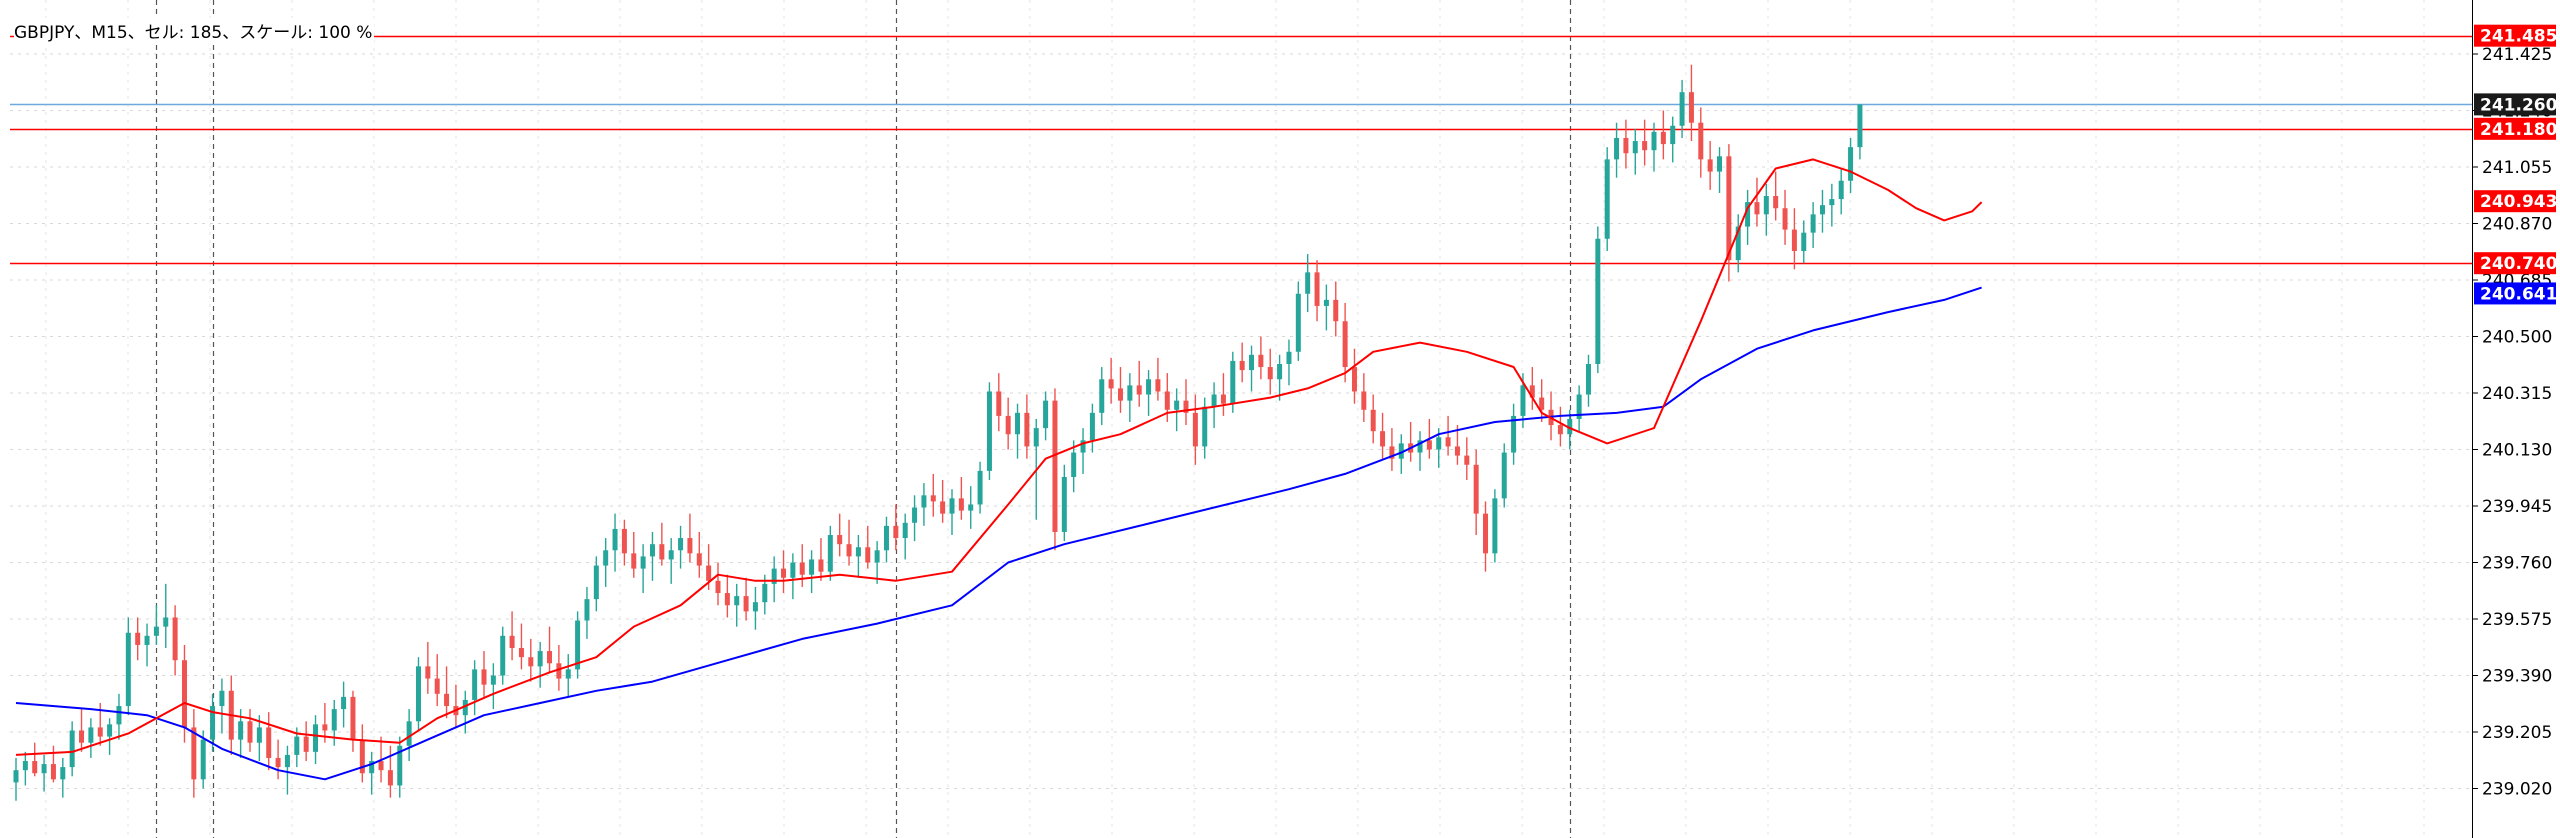 The height and width of the screenshot is (838, 2560). I want to click on price-axis-tick-label: 239.575, so click(2517, 620).